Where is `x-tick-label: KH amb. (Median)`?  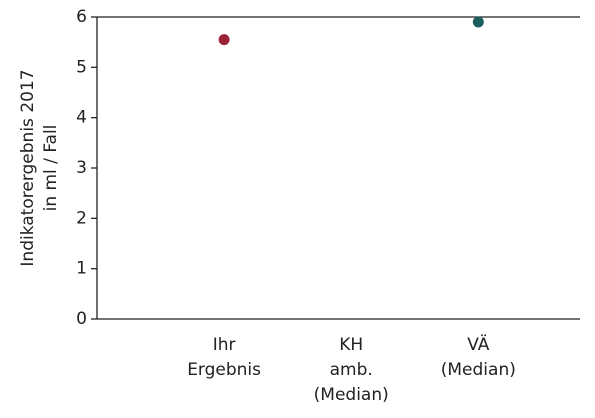
x-tick-label: KH amb. (Median) is located at coordinates (351, 370).